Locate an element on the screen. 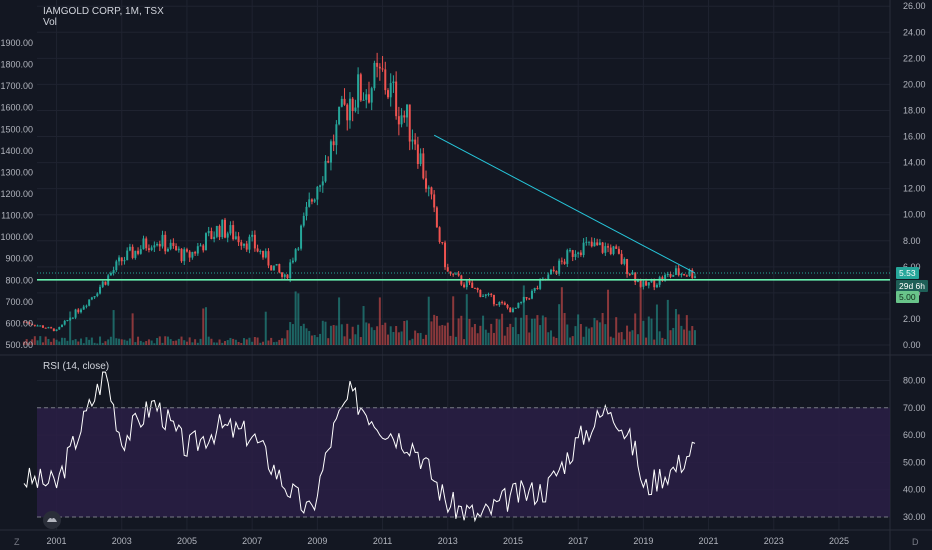 The image size is (932, 550). symbol-legend: IAMGOLD CORP, 1M, TSX is located at coordinates (103, 11).